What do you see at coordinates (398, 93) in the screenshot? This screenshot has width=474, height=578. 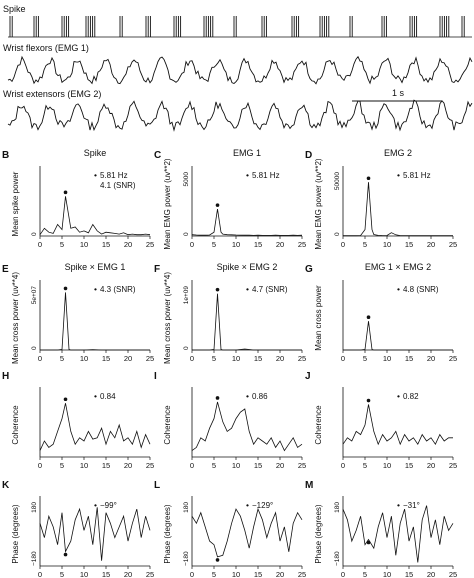 I see `time-scale-label: 1 s` at bounding box center [398, 93].